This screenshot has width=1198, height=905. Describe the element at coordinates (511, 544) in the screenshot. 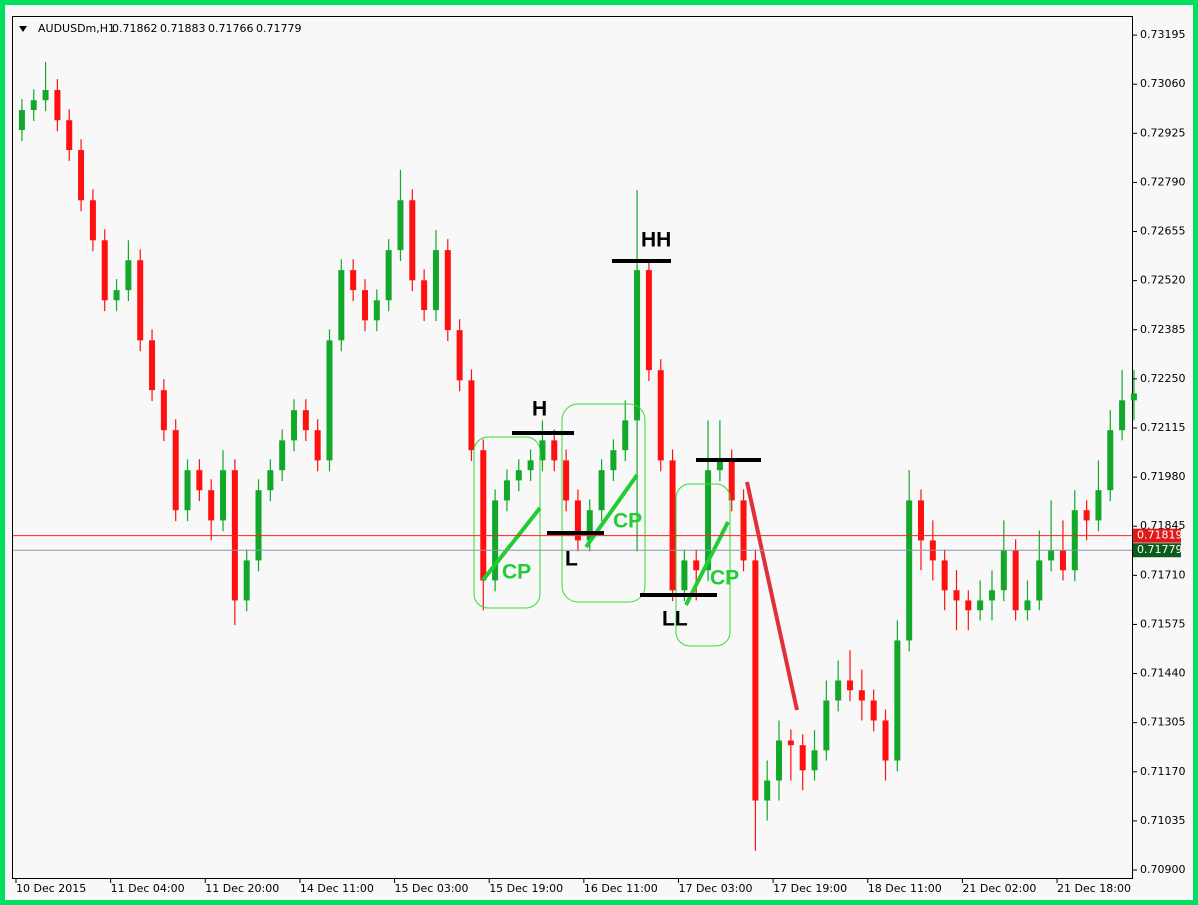

I see `trend-stroke` at that location.